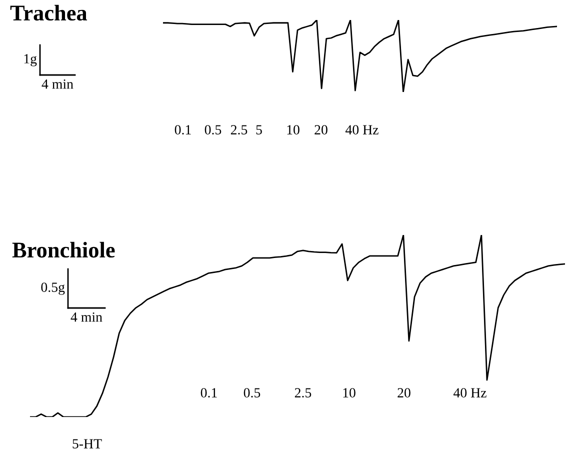  Describe the element at coordinates (182, 130) in the screenshot. I see `text: 0.1` at that location.